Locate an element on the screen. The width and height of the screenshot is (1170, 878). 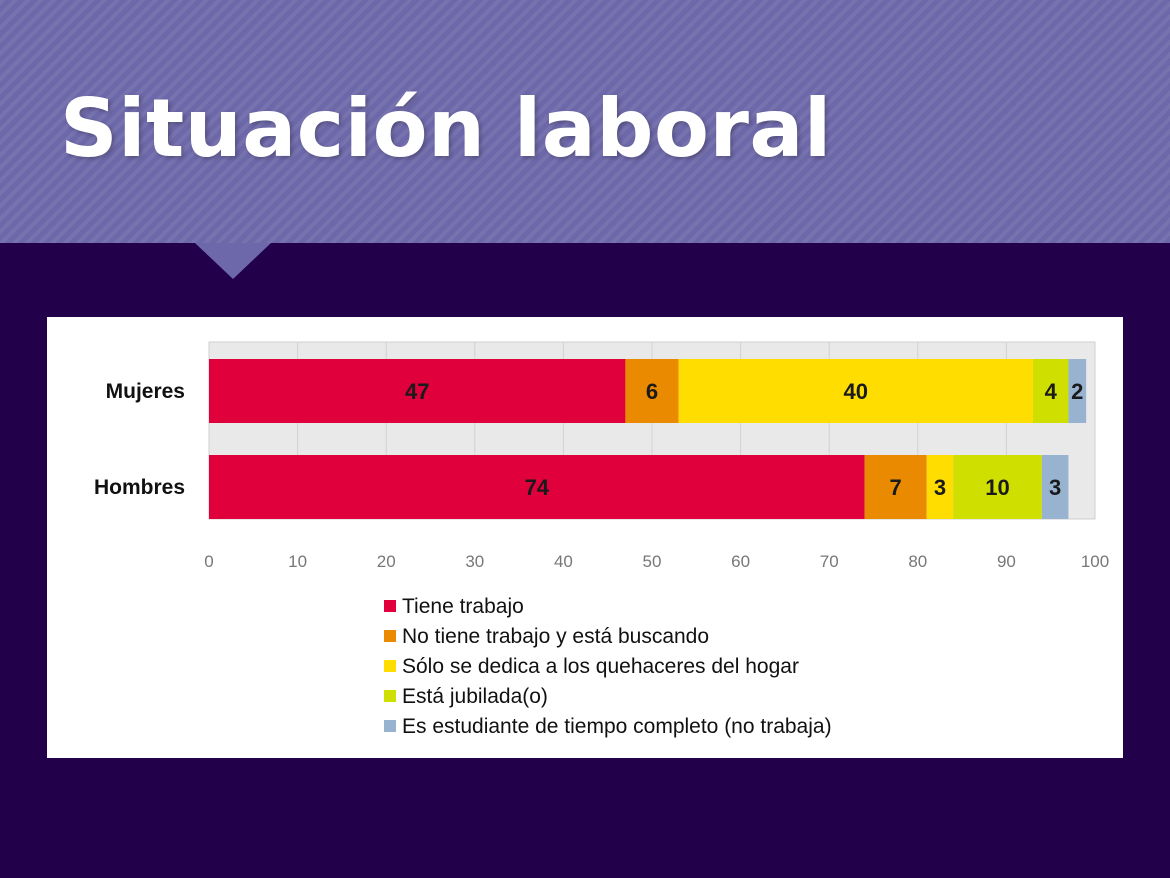
data-label: 6 is located at coordinates (652, 391).